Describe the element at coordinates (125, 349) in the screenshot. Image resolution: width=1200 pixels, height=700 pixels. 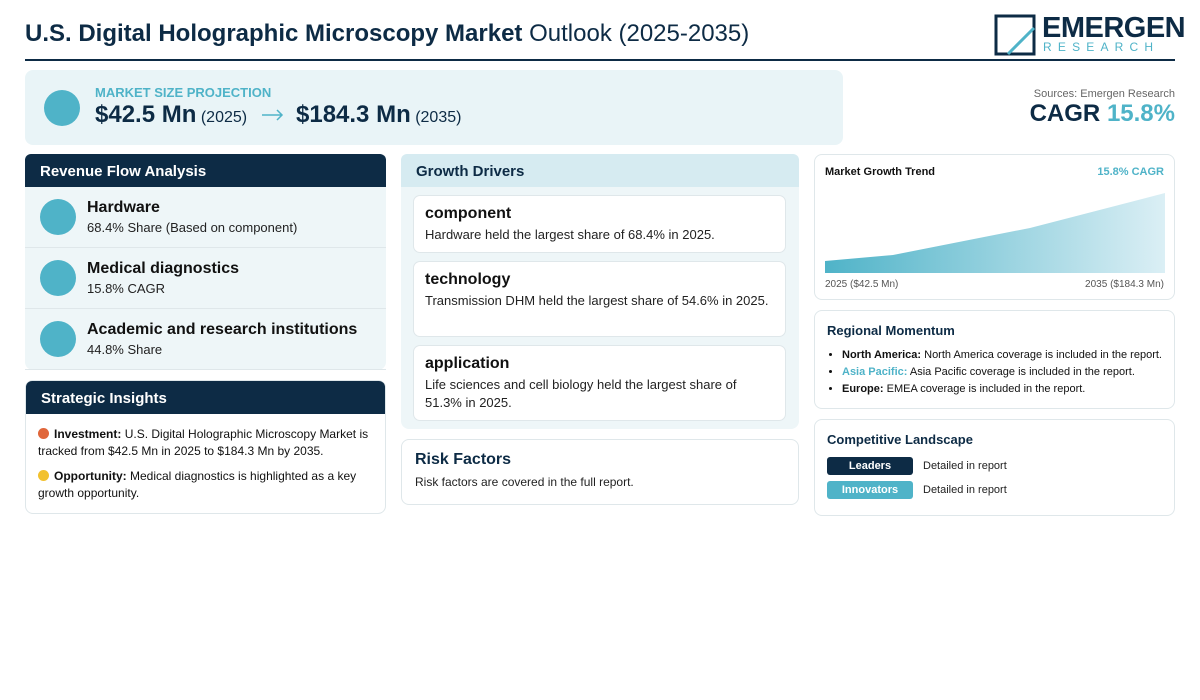
I see `item-detail: 44.8% Share` at that location.